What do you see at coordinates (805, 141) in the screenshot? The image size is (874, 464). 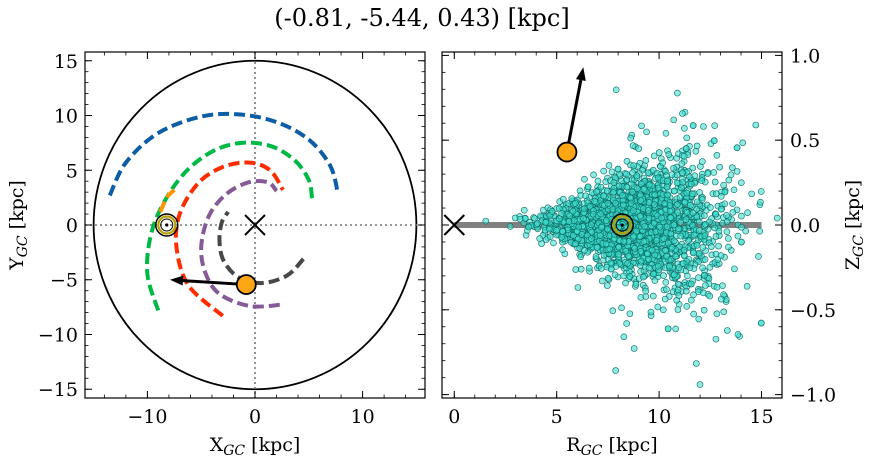 I see `y-tick-label: 0.5` at bounding box center [805, 141].